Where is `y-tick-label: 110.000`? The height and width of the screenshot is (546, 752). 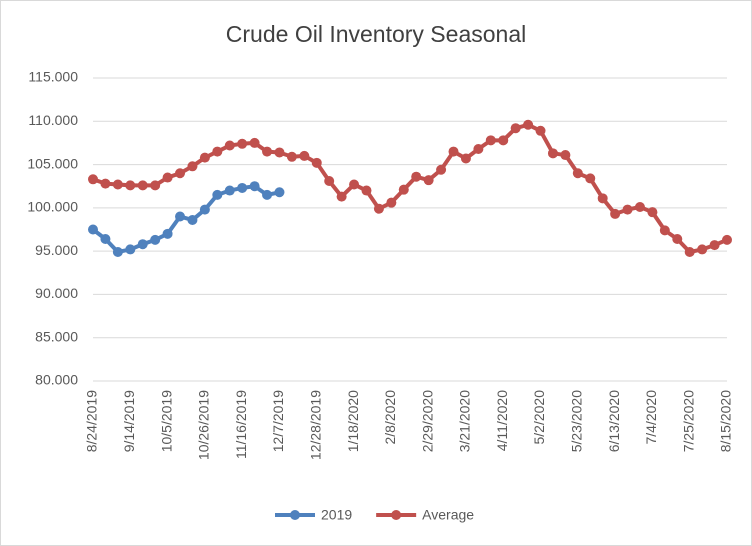
y-tick-label: 110.000 is located at coordinates (53, 120).